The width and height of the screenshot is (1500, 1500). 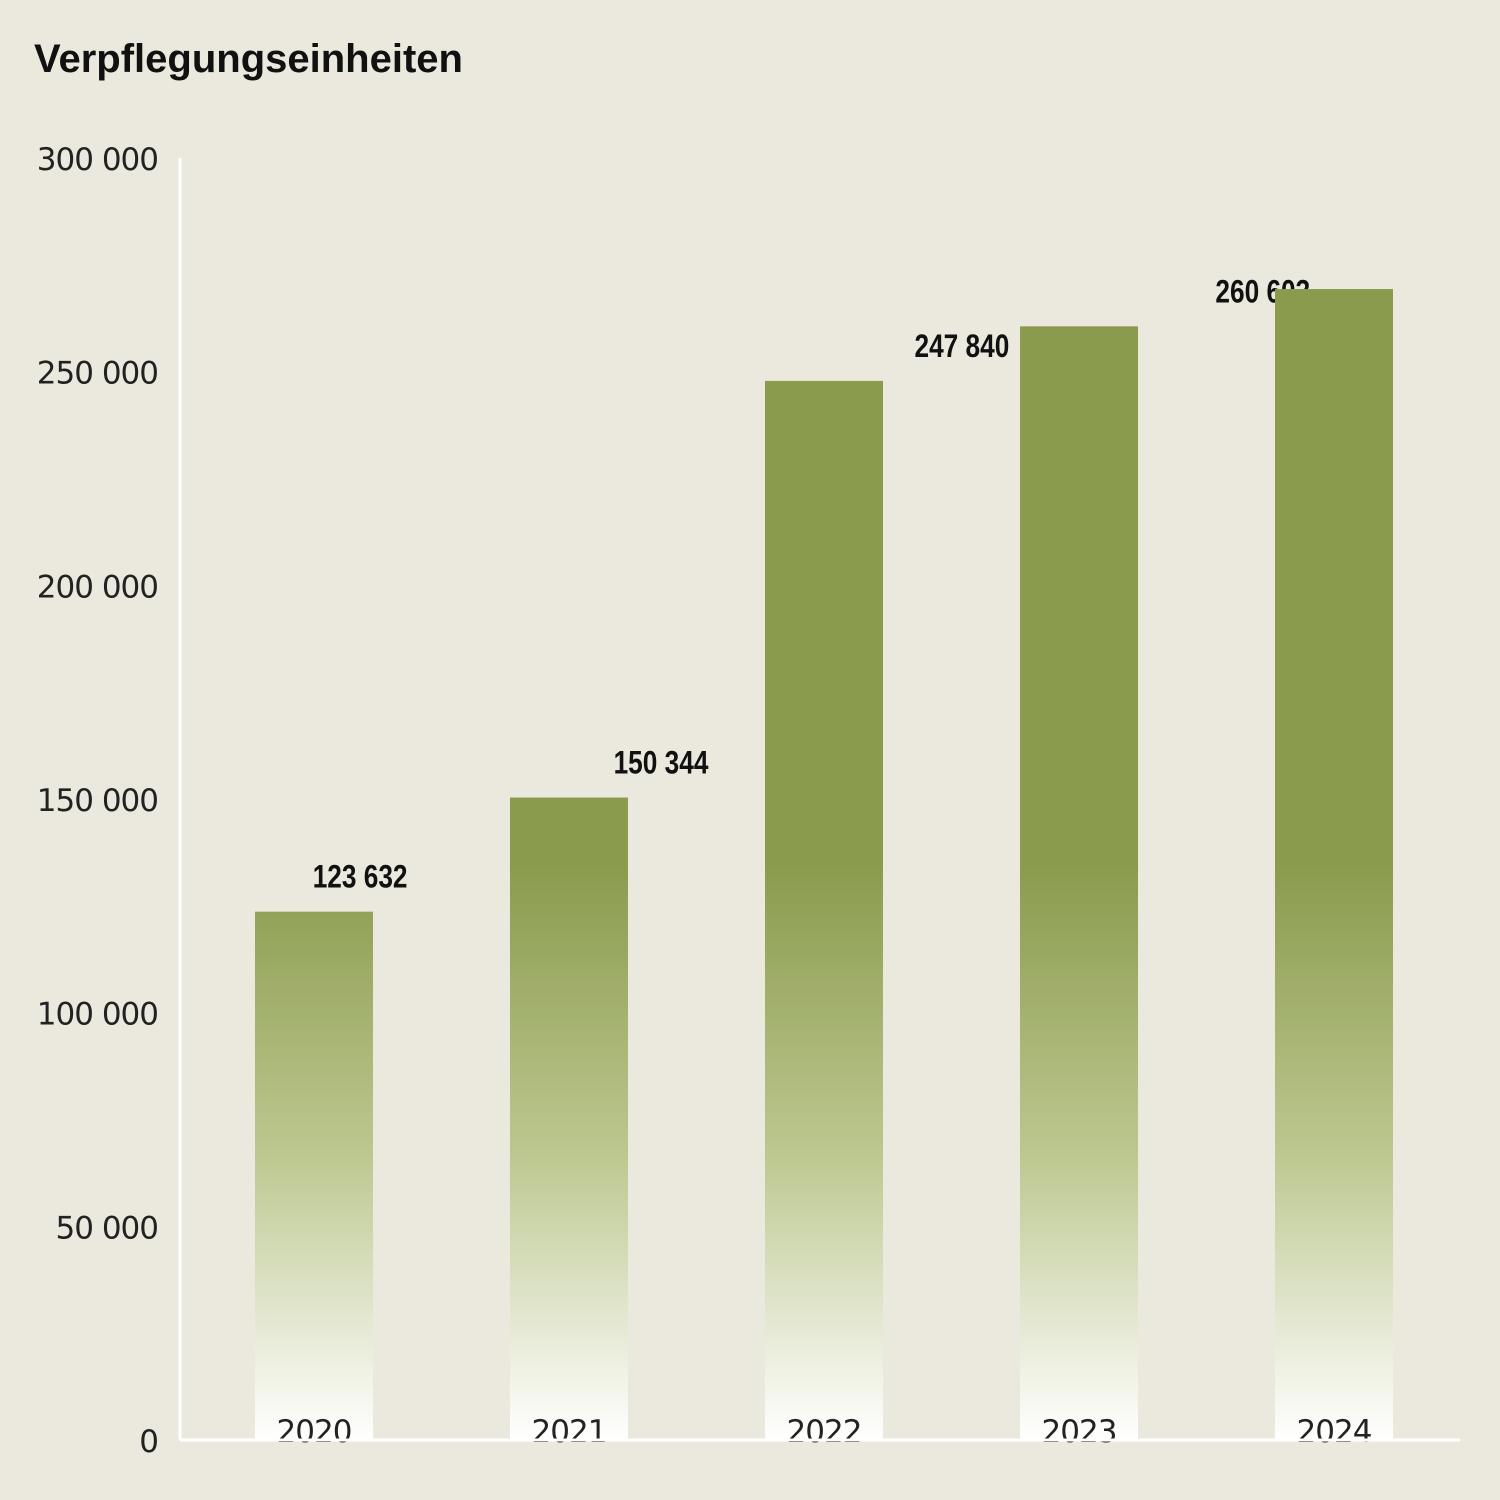 What do you see at coordinates (97, 160) in the screenshot?
I see `y-tick-label: 300 000` at bounding box center [97, 160].